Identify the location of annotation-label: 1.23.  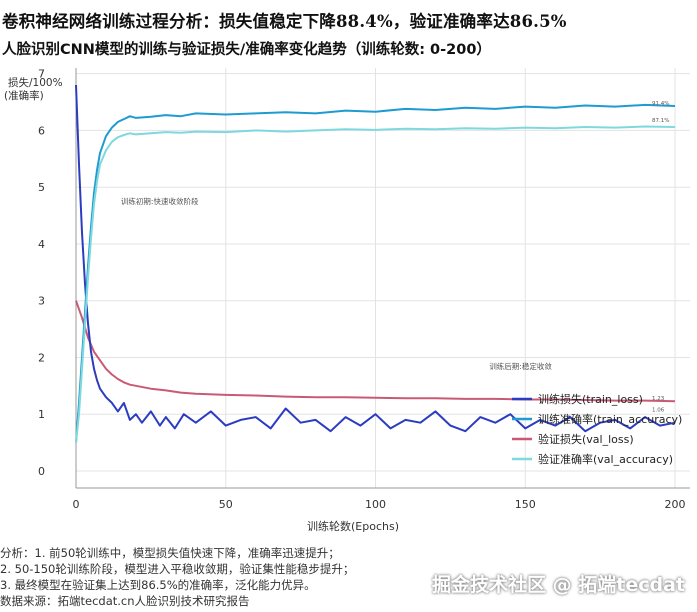
(658, 399).